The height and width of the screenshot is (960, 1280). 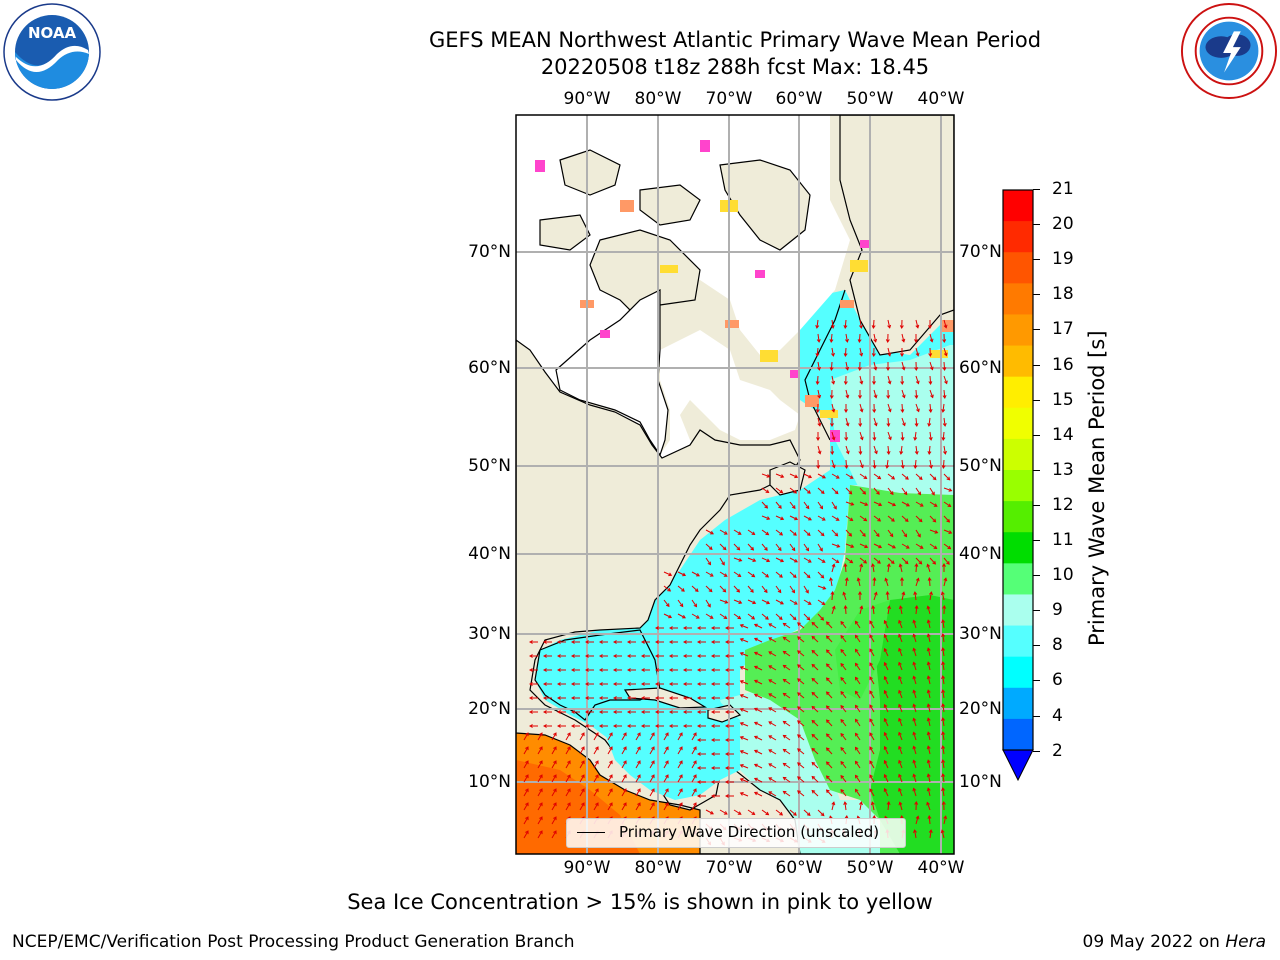 I want to click on lon-label-top: 60°W, so click(x=799, y=99).